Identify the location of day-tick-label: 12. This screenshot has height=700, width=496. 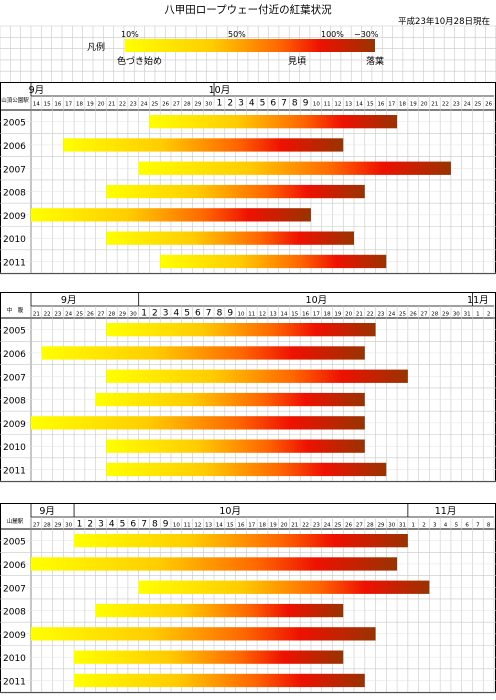
(197, 526).